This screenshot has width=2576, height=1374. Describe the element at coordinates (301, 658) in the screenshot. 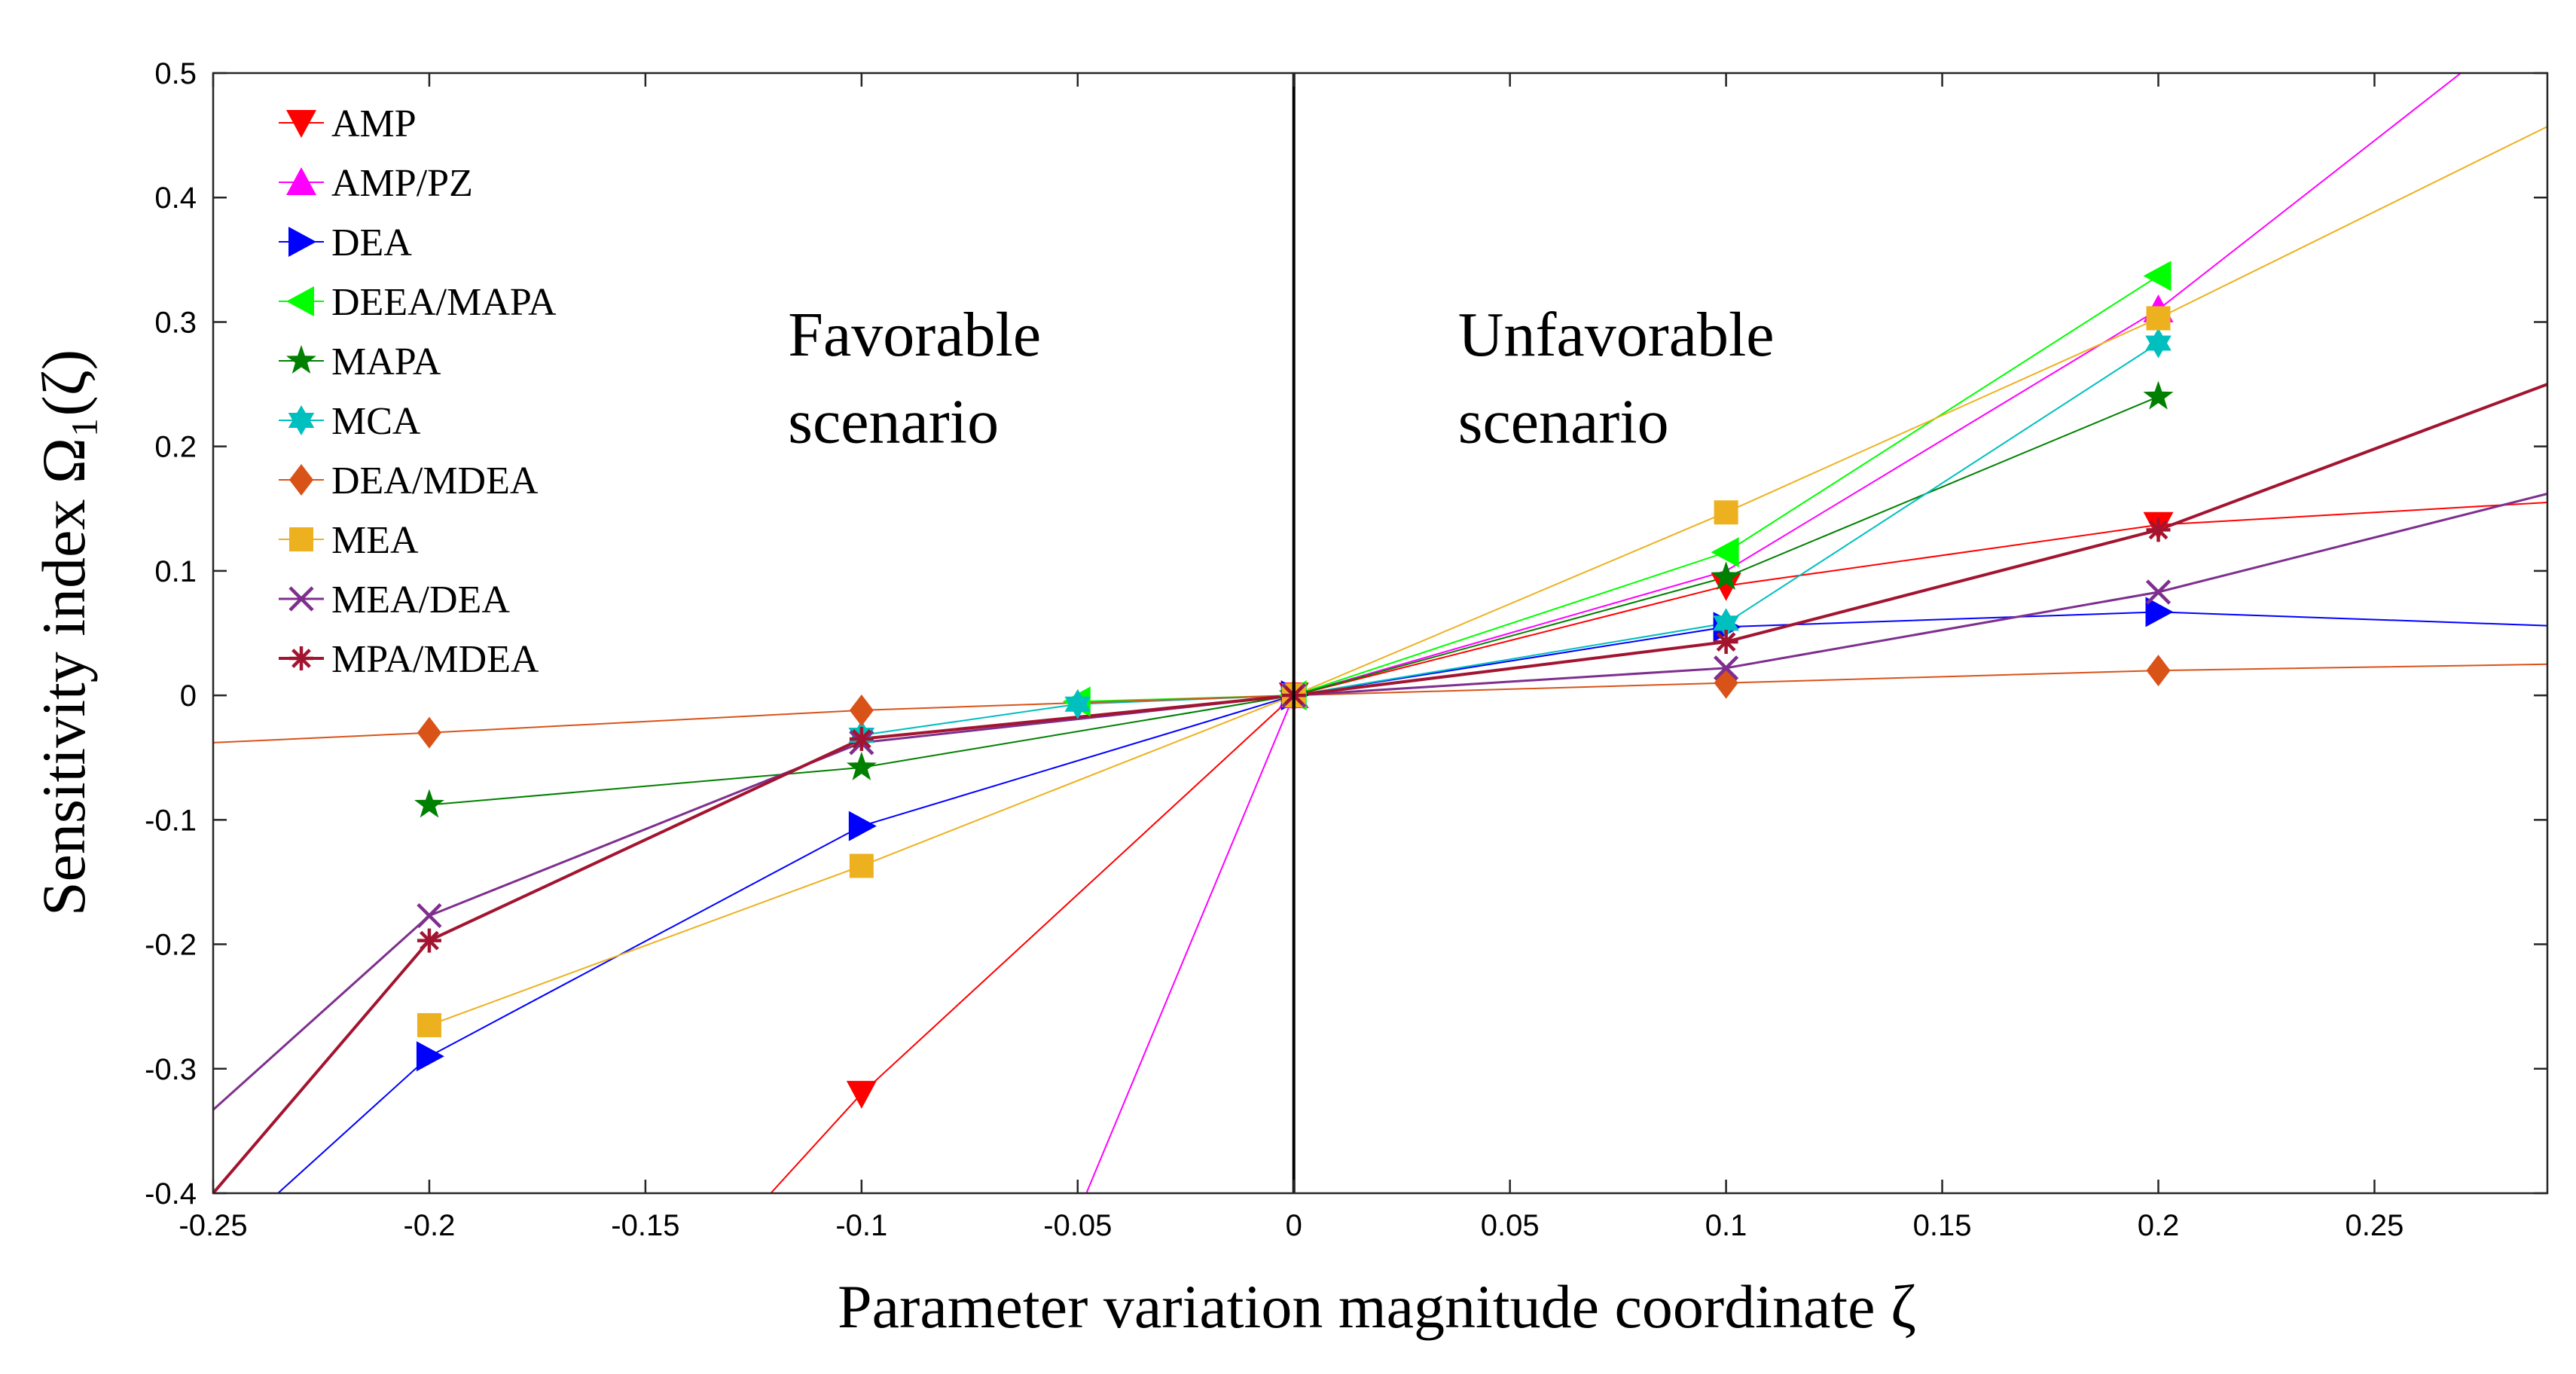

I see `legend-marker-mpa-mdea` at that location.